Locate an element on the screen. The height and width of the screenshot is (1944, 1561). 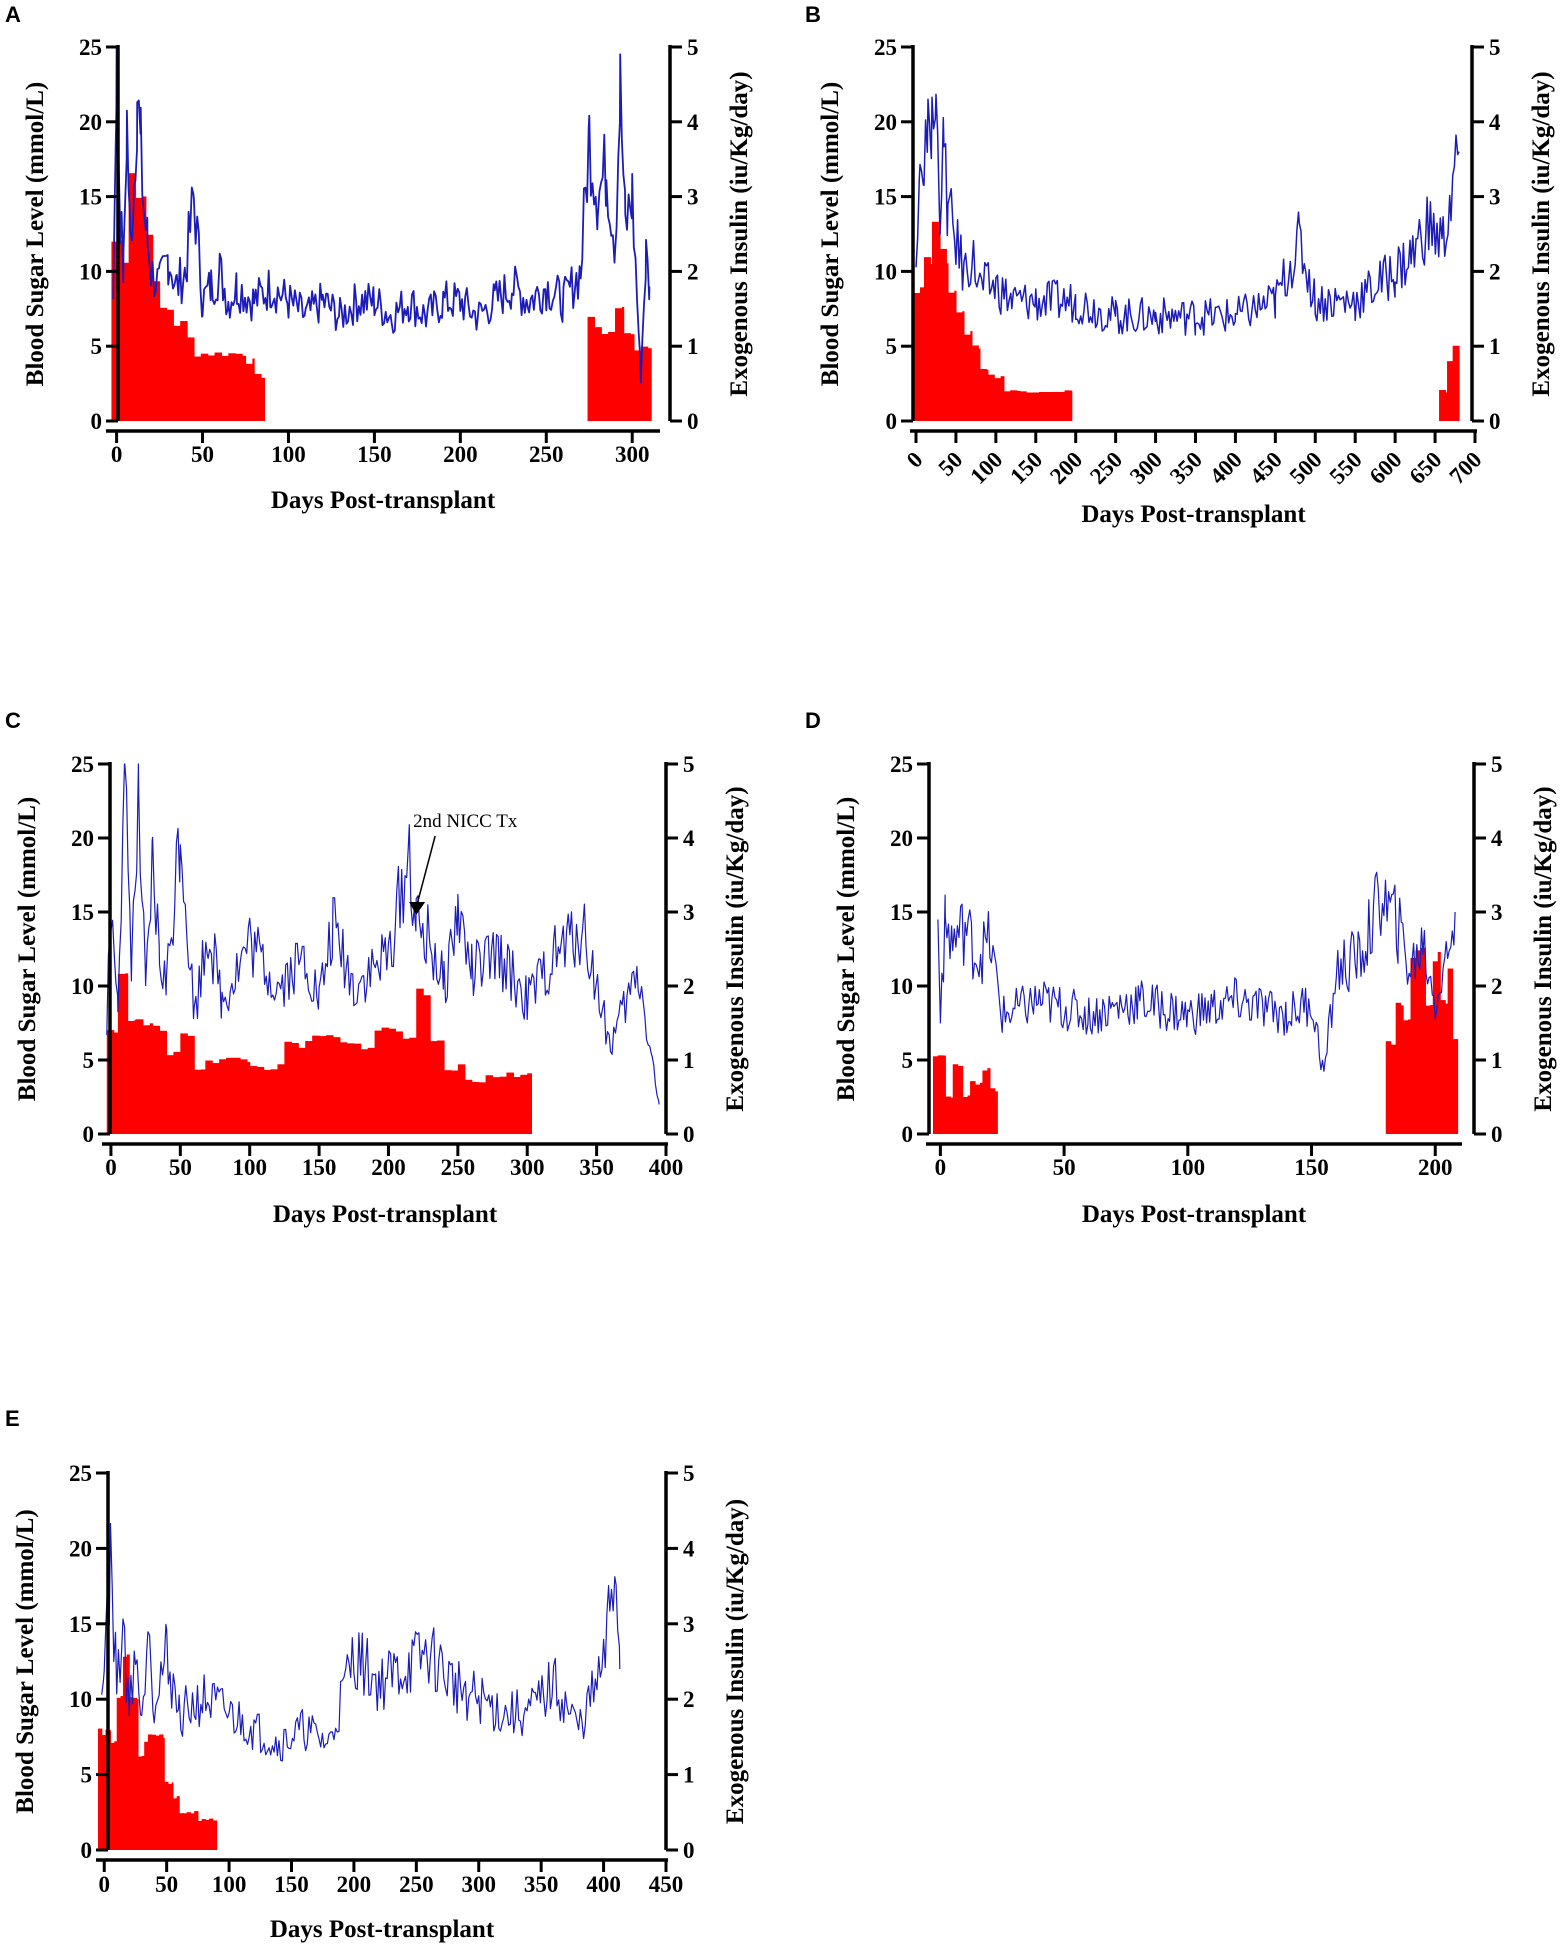
x-tick-label: 350 is located at coordinates (541, 1884).